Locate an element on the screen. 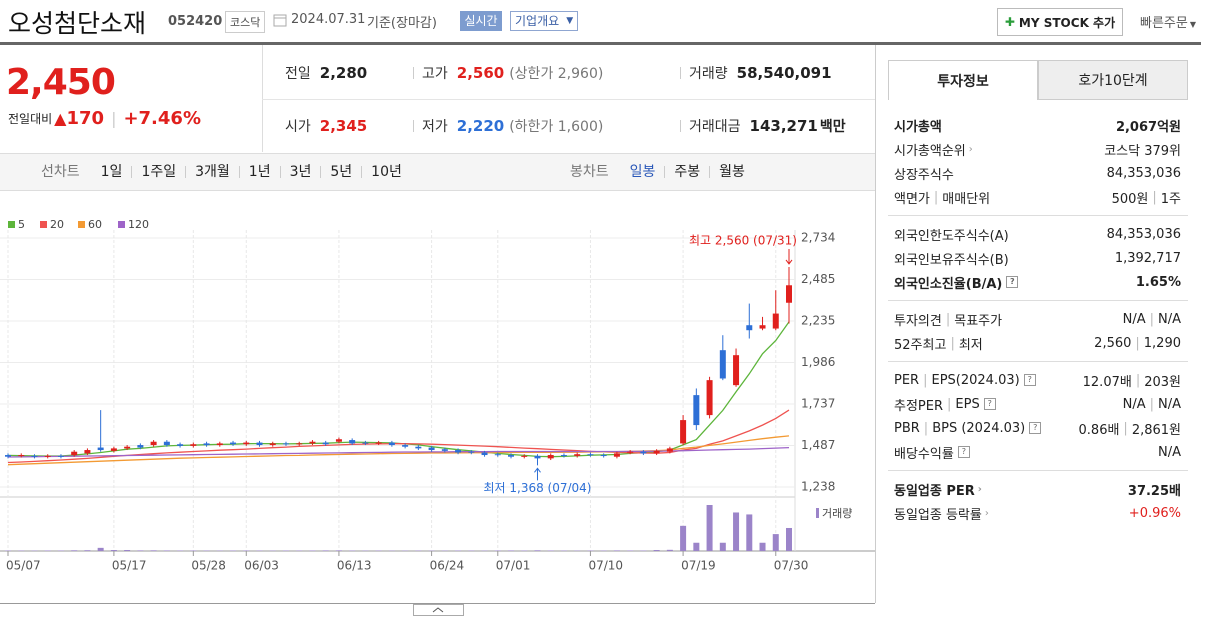  info-label: 시가총액 is located at coordinates (918, 125).